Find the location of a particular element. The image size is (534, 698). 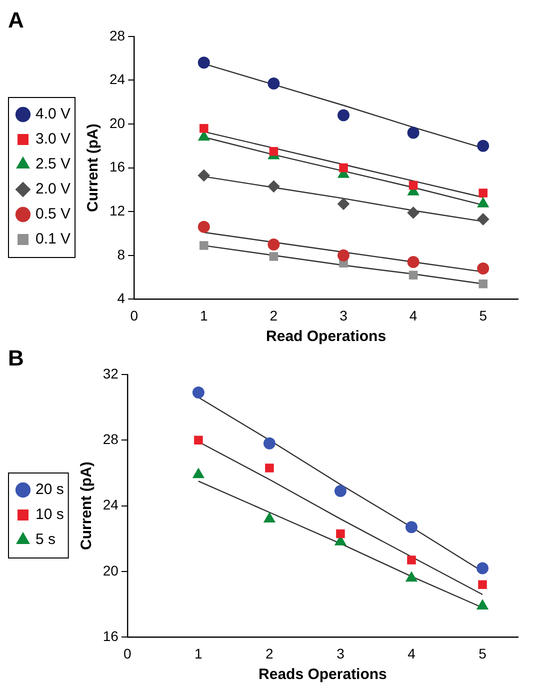

y-tick-label: 4 is located at coordinates (121, 298).